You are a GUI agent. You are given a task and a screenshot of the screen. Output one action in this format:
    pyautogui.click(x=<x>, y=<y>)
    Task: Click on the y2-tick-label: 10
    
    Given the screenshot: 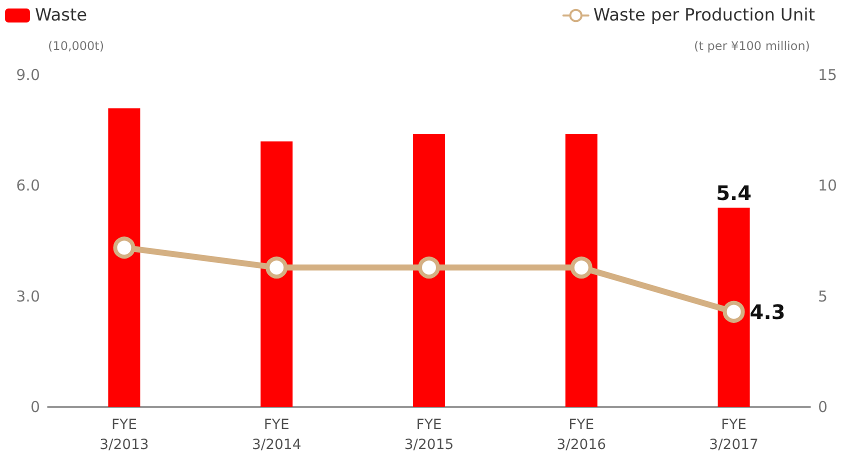 What is the action you would take?
    pyautogui.click(x=828, y=185)
    